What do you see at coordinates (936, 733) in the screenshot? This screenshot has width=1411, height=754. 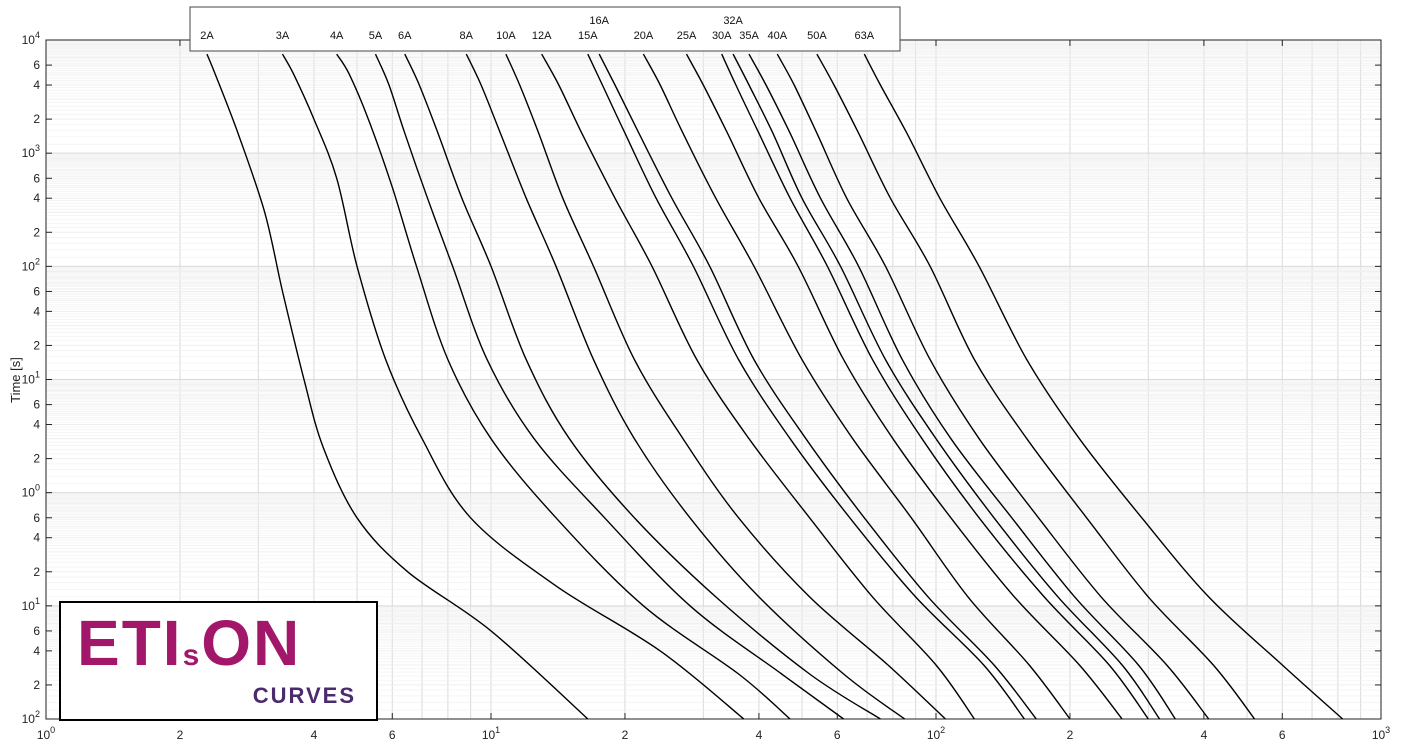 I see `x-tick-label: 10²` at bounding box center [936, 733].